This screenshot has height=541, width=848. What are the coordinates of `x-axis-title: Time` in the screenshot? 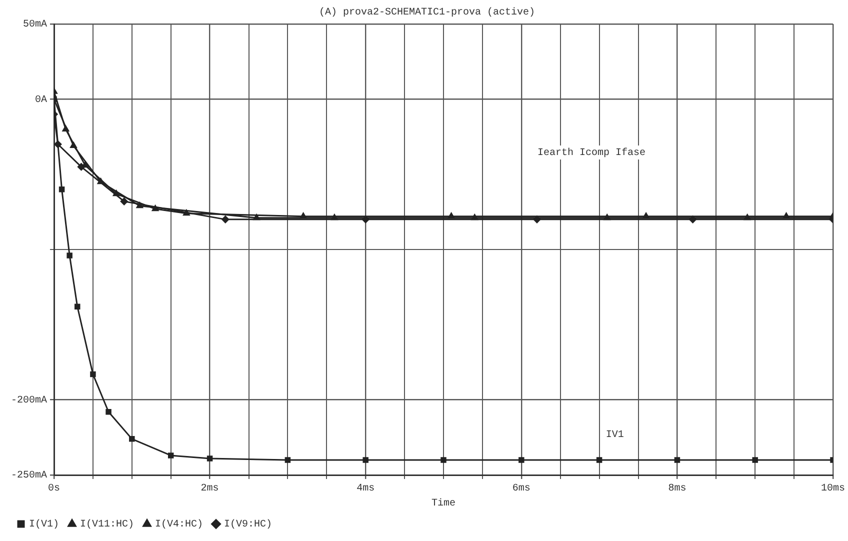 It's located at (443, 504).